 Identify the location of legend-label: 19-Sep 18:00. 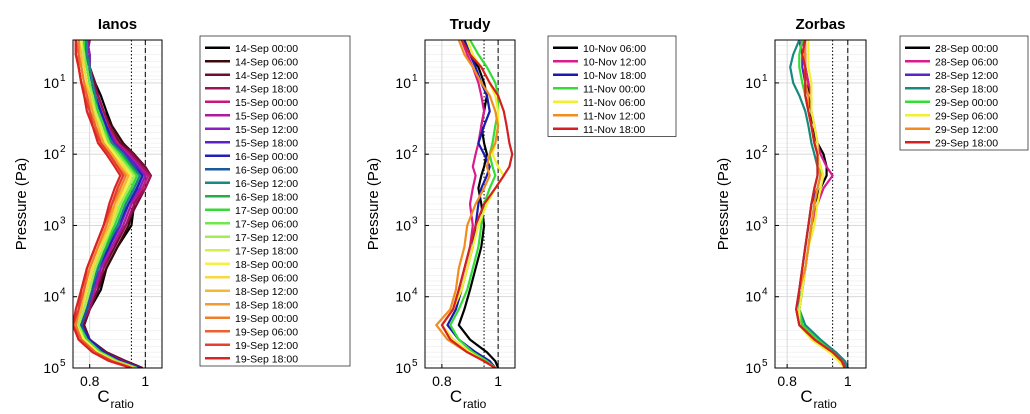
(266, 359).